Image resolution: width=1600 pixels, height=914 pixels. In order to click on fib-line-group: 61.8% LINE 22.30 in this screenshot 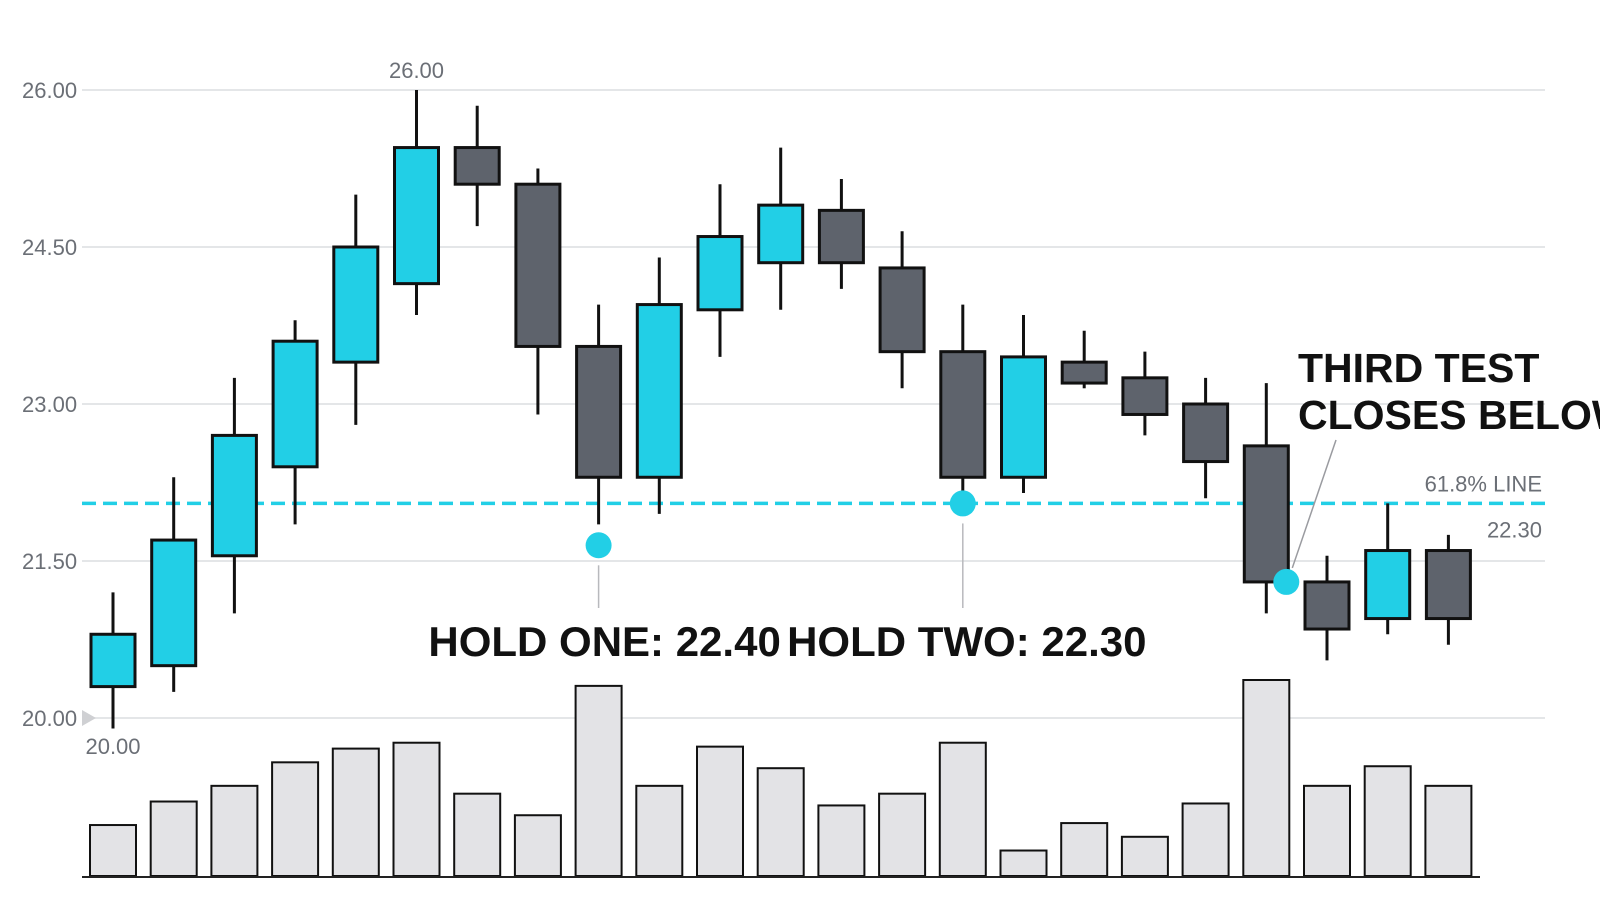, I will do `click(813, 506)`.